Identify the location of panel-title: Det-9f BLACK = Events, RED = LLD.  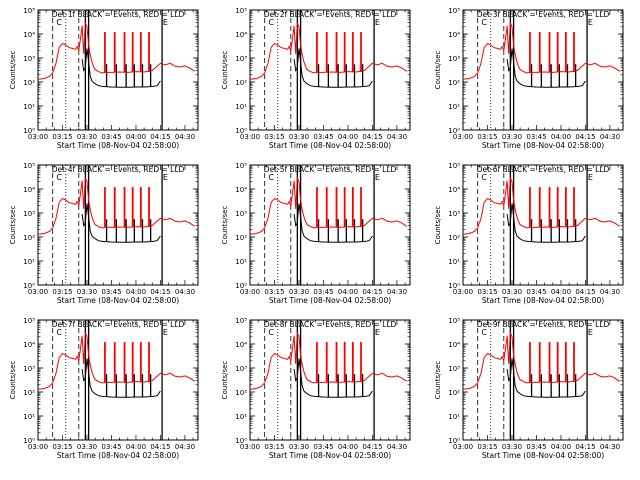
(543, 324).